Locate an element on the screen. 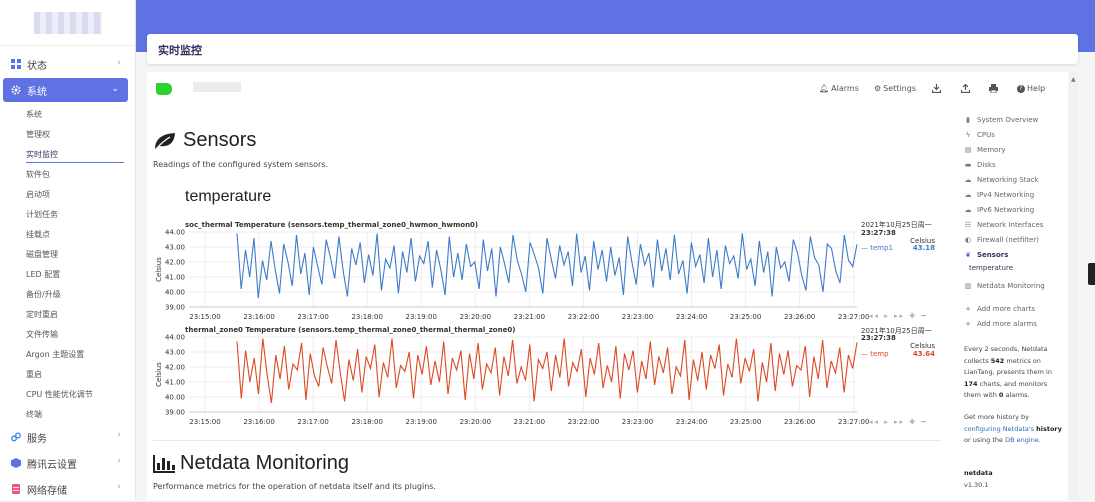  sidebar-item-system: 系统 ⌄ is located at coordinates (65, 90).